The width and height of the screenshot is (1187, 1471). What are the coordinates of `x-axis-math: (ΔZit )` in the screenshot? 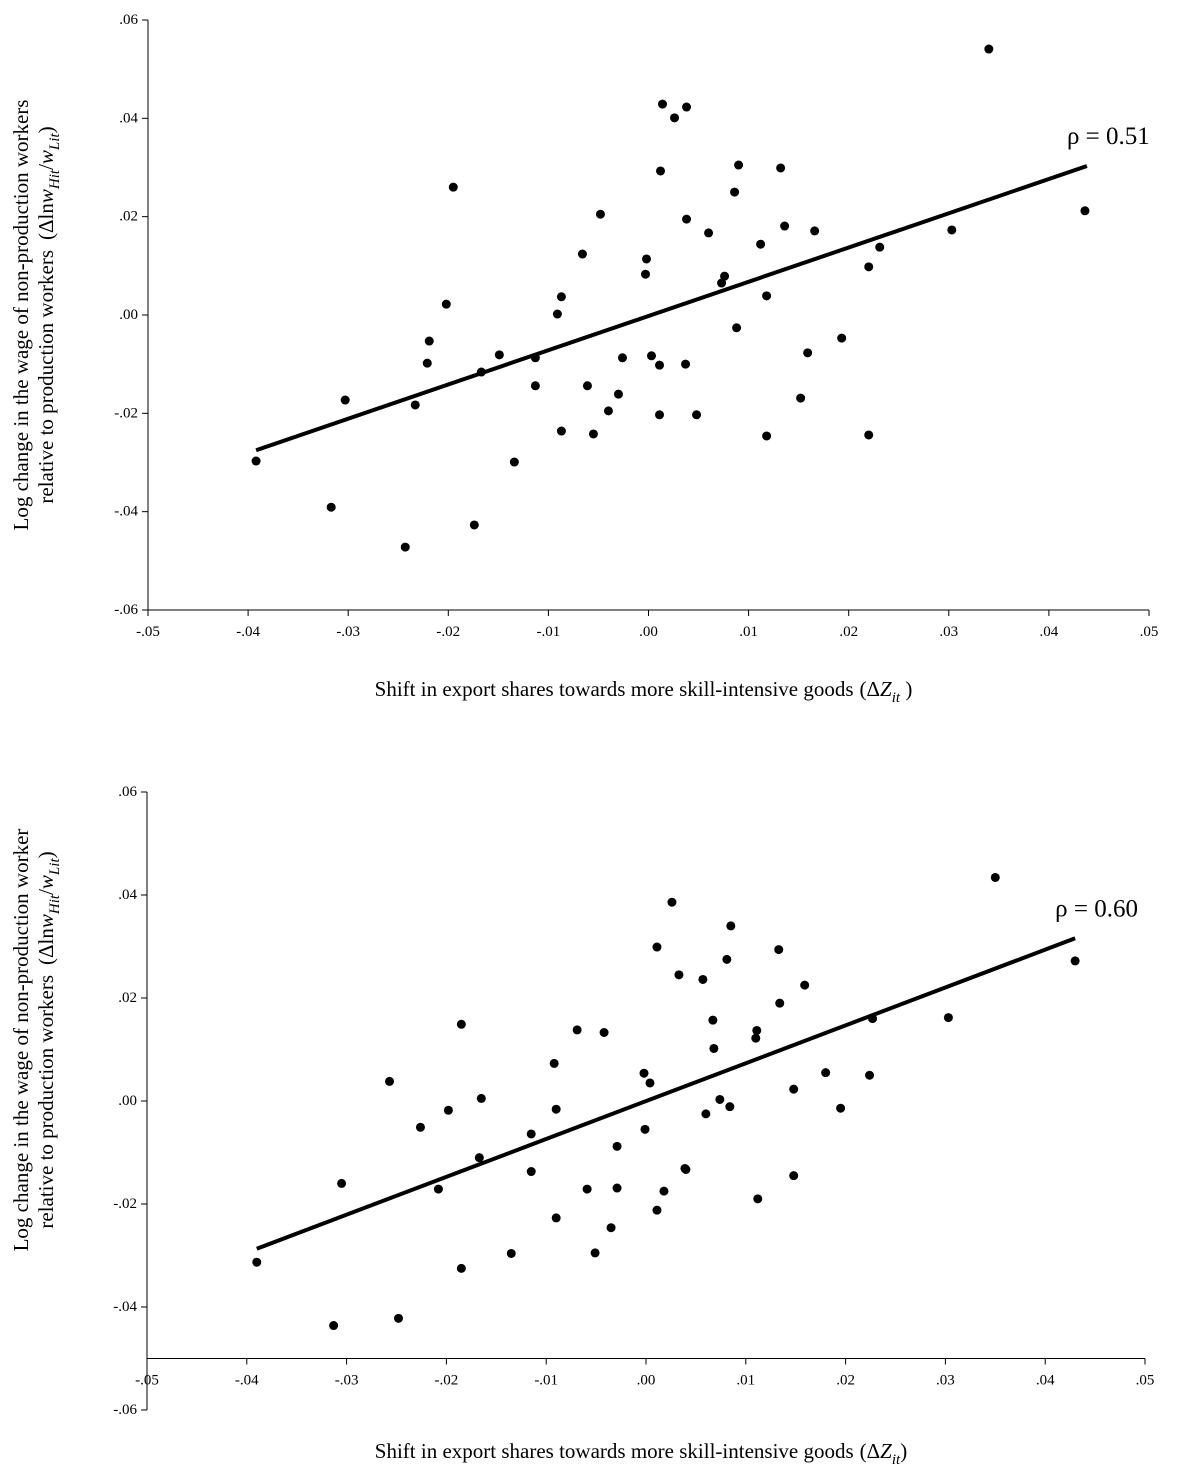 It's located at (886, 691).